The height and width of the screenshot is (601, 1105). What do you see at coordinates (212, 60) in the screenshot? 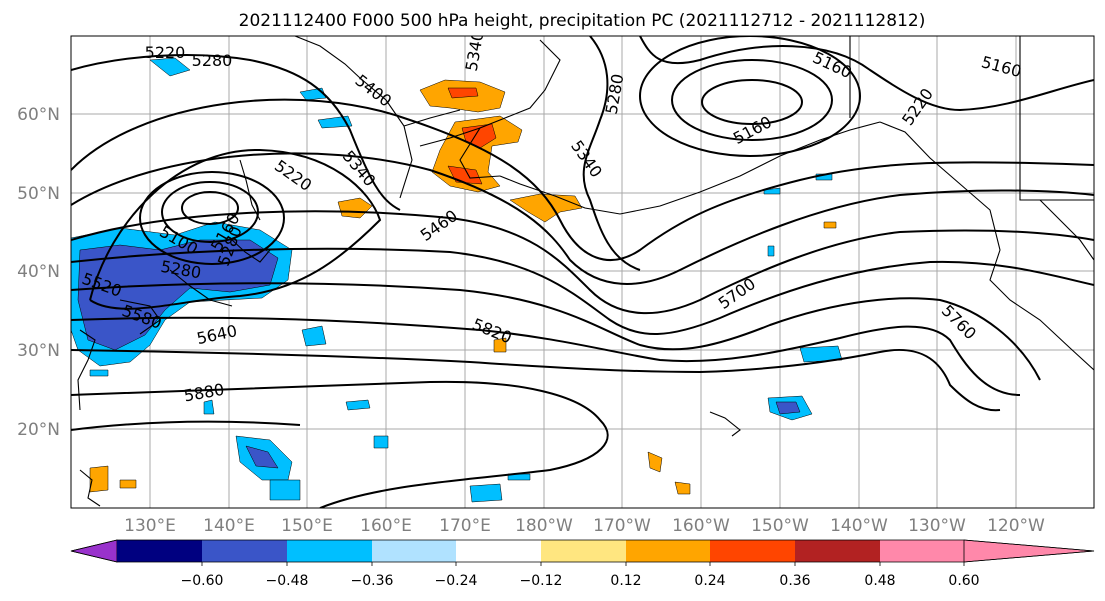
I see `contour-label: 5280` at bounding box center [212, 60].